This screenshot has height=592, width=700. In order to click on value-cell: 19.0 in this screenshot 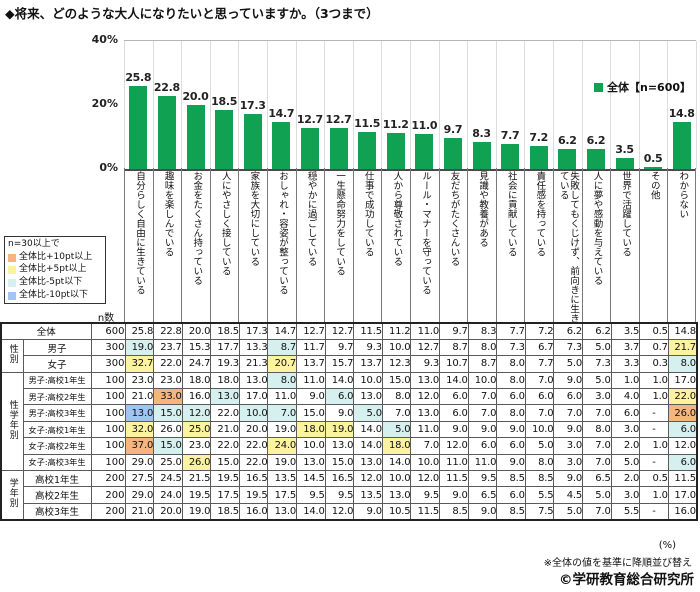, I will do `click(282, 429)`.